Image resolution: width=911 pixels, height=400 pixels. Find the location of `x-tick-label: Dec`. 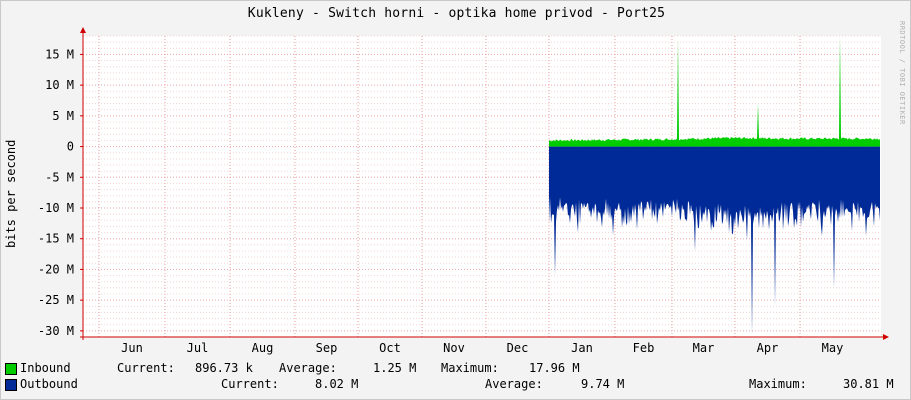

x-tick-label: Dec is located at coordinates (518, 348).